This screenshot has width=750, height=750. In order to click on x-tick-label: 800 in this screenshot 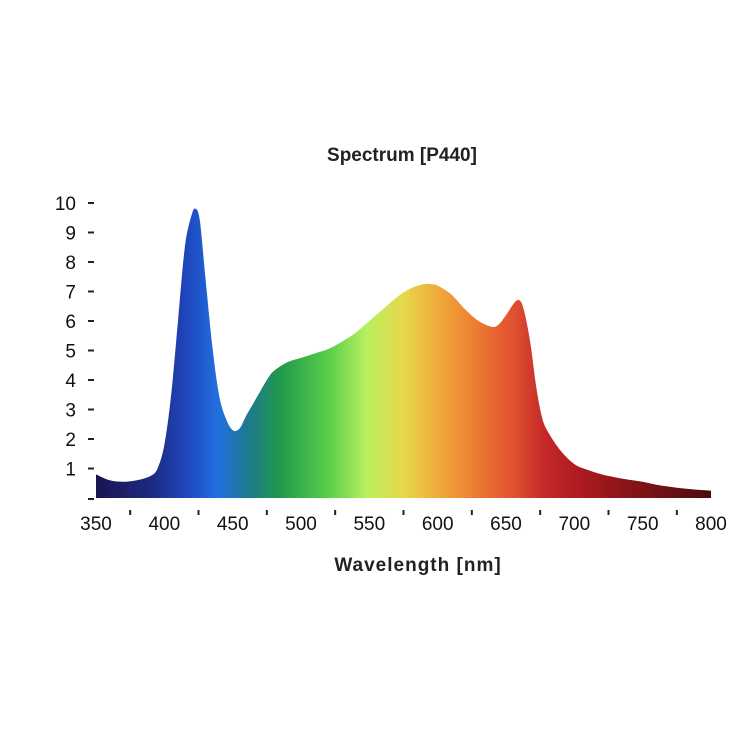, I will do `click(711, 524)`.